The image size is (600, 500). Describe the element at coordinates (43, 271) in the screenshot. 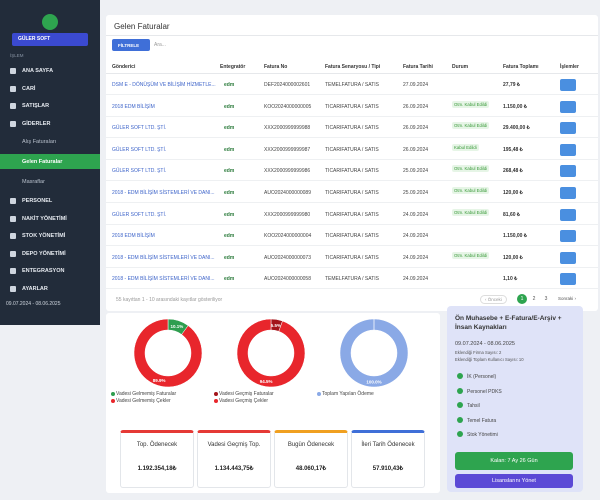

I see `menu-item: ENTEGRASYON` at that location.